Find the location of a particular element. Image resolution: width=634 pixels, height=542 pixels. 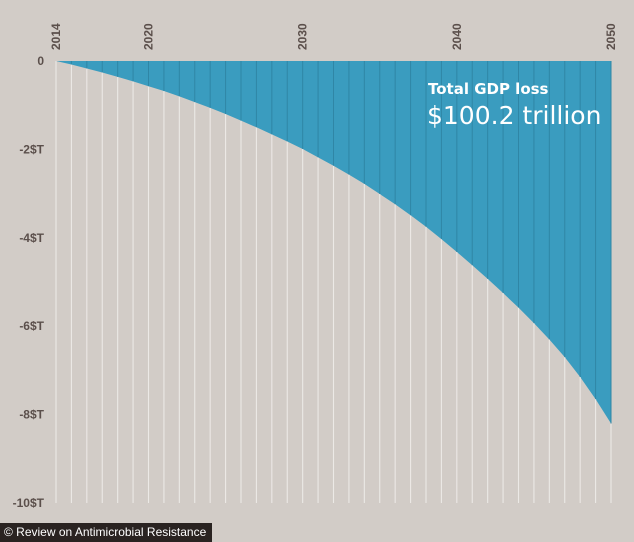

x-tick-label: 2040 is located at coordinates (457, 36).